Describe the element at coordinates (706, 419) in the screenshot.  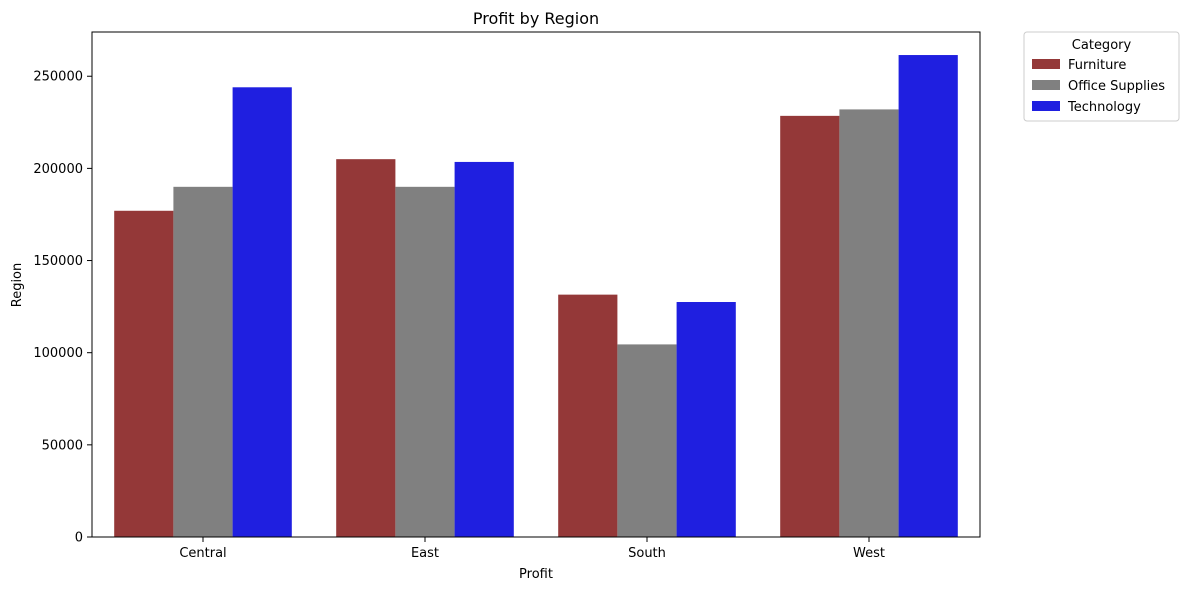
I see `bar-technology-south` at that location.